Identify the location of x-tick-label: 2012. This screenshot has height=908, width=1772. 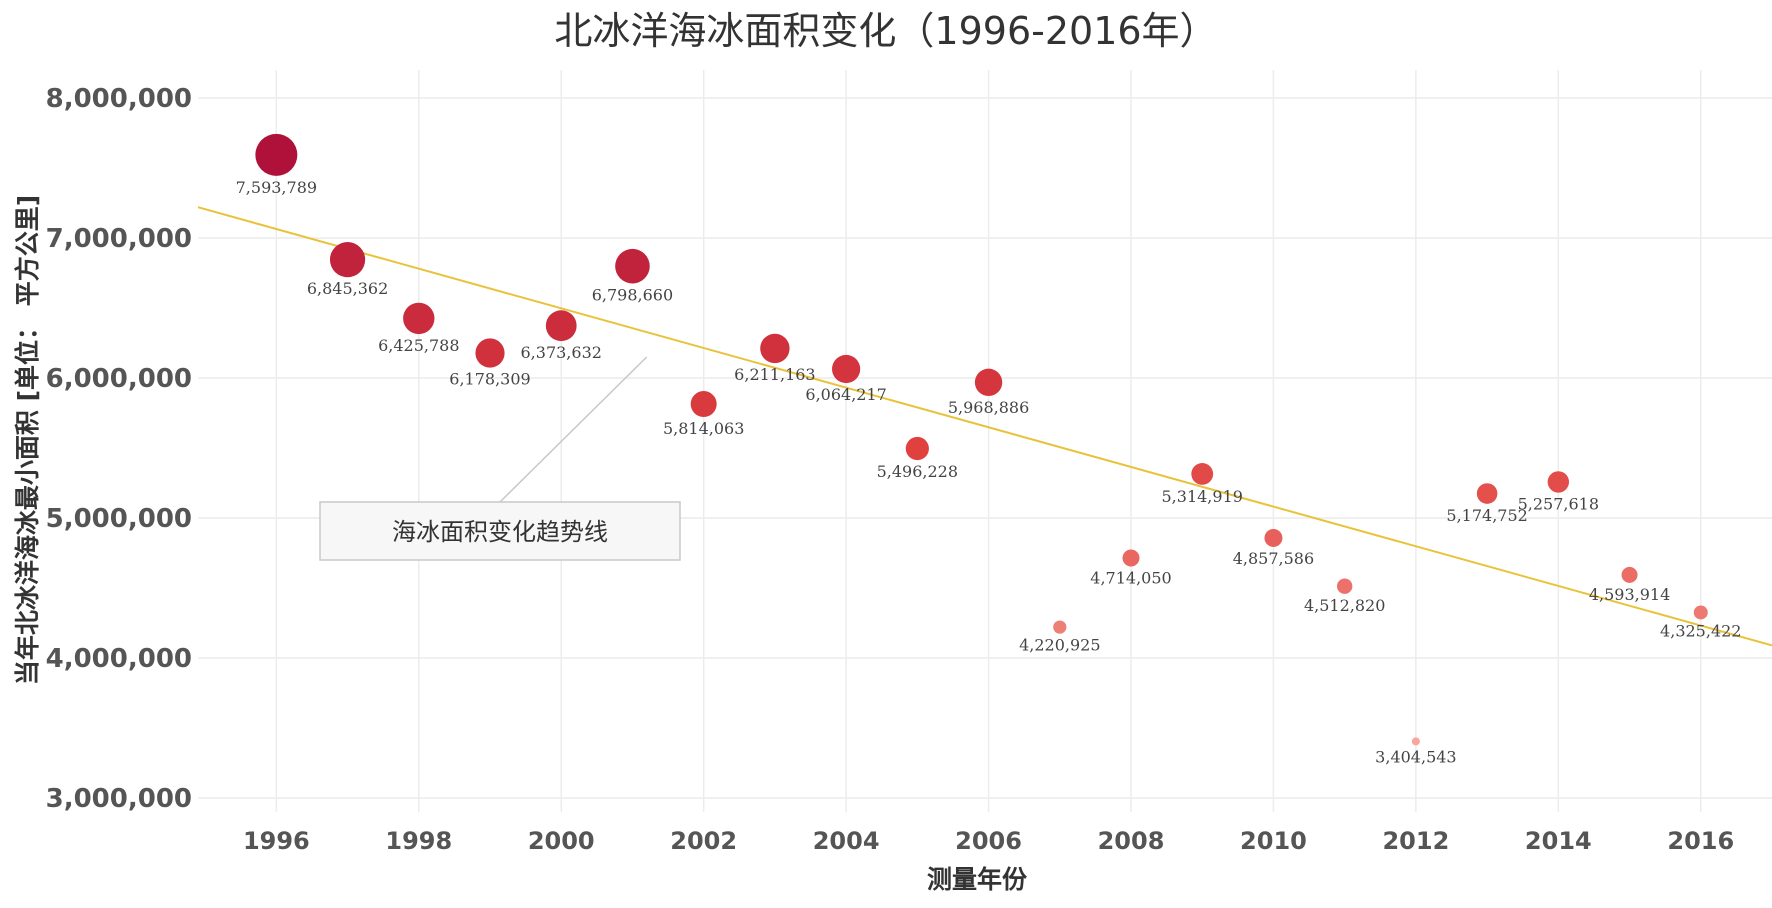
(1415, 841).